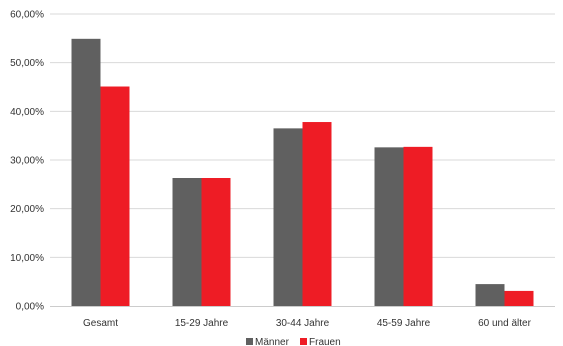 This screenshot has width=563, height=346. I want to click on x-category-label: 15-29 Jahre, so click(202, 323).